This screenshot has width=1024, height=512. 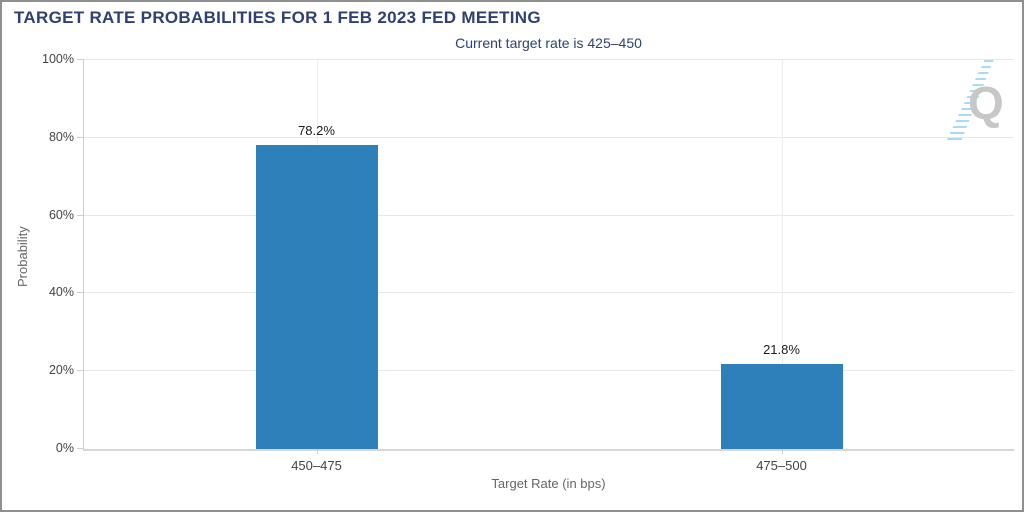 I want to click on y-tick-label: 40%, so click(x=61, y=292).